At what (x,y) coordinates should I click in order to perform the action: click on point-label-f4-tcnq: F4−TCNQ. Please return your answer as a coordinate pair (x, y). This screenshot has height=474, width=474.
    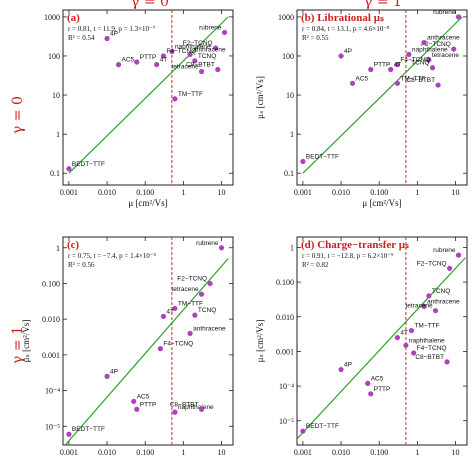
    Looking at the image, I should click on (178, 344).